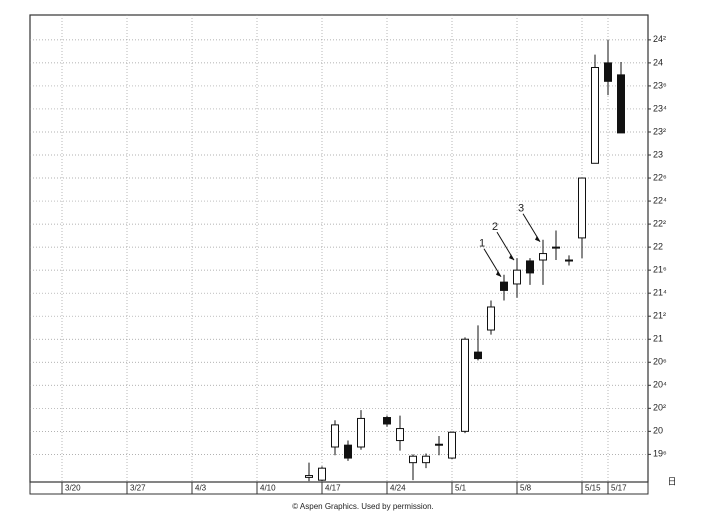  Describe the element at coordinates (660, 200) in the screenshot. I see `y-tick-label: 22⁴` at that location.